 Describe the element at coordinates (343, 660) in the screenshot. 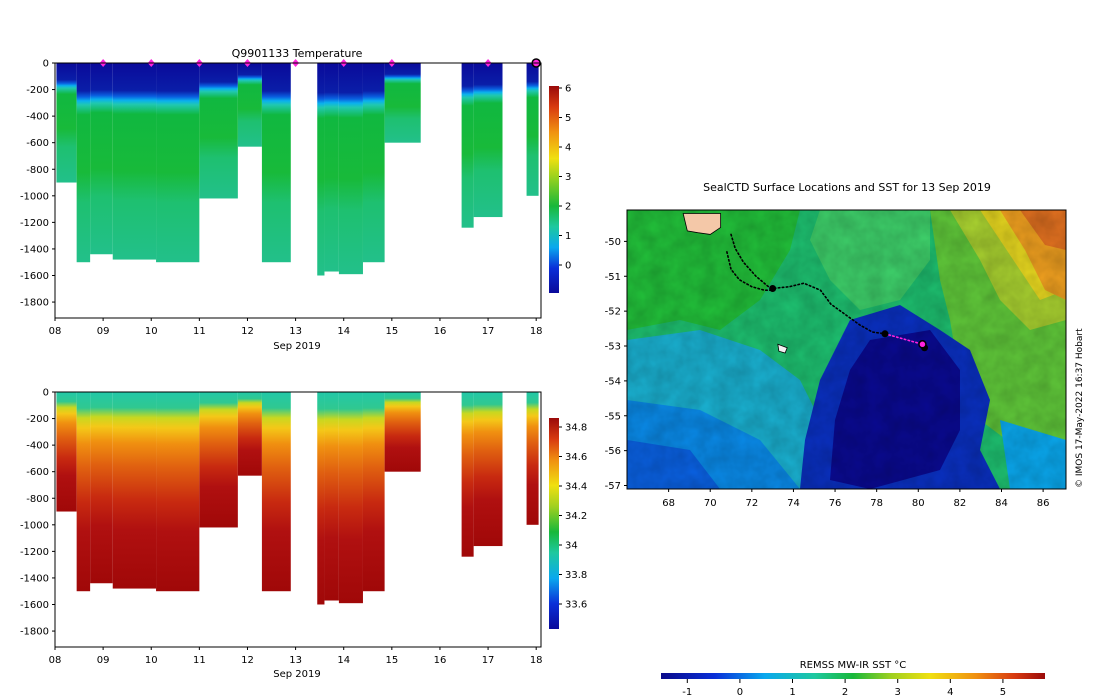

I see `time-tick-label: 14` at that location.